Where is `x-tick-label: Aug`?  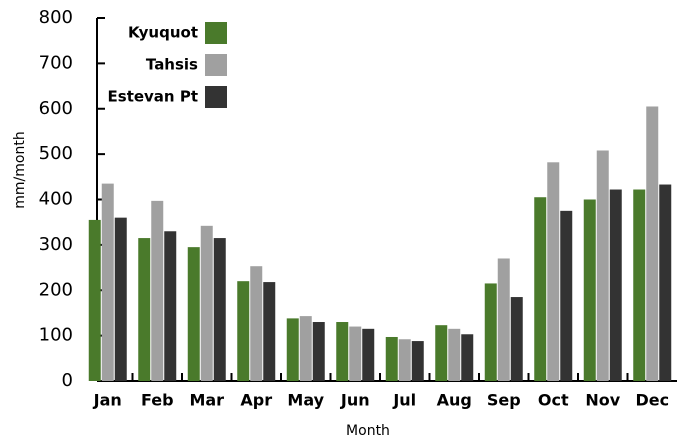 x-tick-label: Aug is located at coordinates (454, 400).